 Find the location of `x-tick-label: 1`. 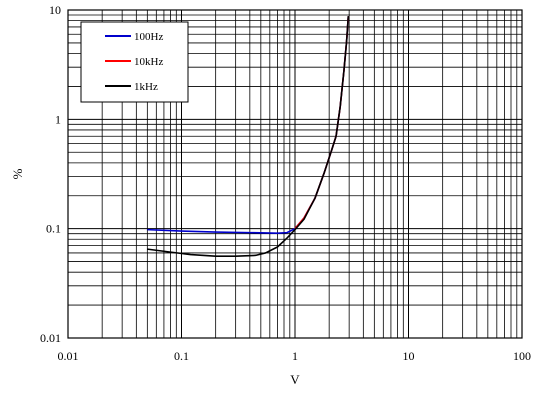

x-tick-label: 1 is located at coordinates (295, 356).